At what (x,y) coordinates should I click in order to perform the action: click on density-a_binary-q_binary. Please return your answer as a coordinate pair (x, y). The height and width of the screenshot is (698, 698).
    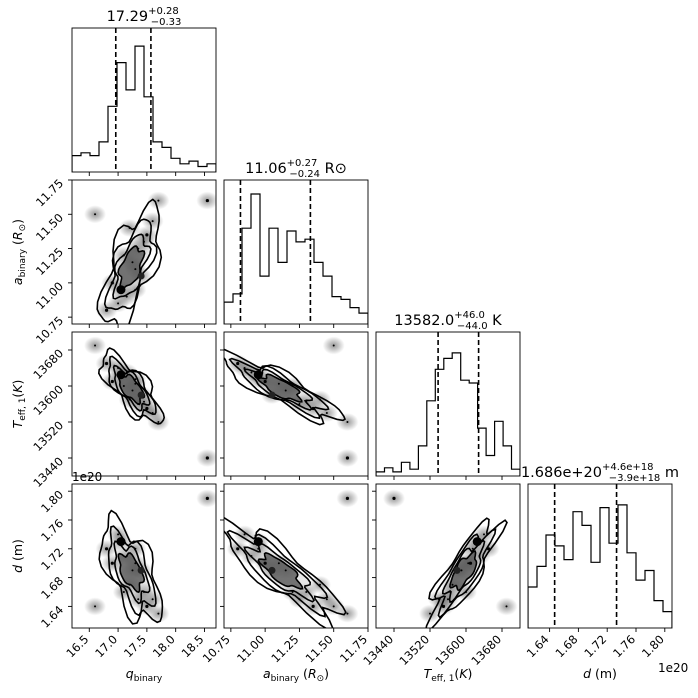
    Looking at the image, I should click on (150, 257).